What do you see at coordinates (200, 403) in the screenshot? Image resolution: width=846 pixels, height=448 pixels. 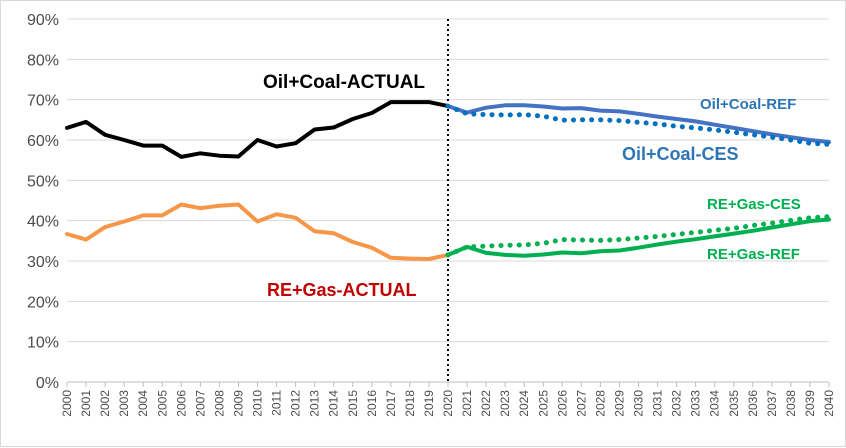 I see `x-tick-label: 2007` at bounding box center [200, 403].